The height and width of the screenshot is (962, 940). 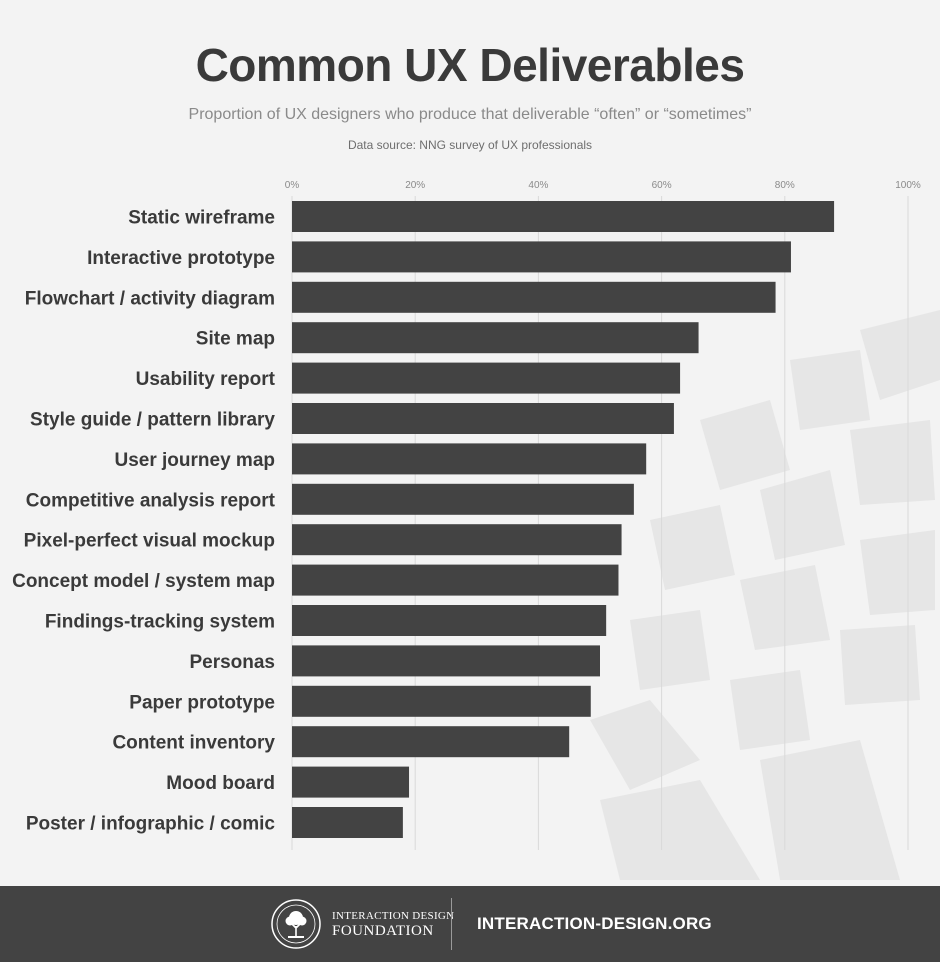 What do you see at coordinates (292, 185) in the screenshot?
I see `x-tick-label: 0%` at bounding box center [292, 185].